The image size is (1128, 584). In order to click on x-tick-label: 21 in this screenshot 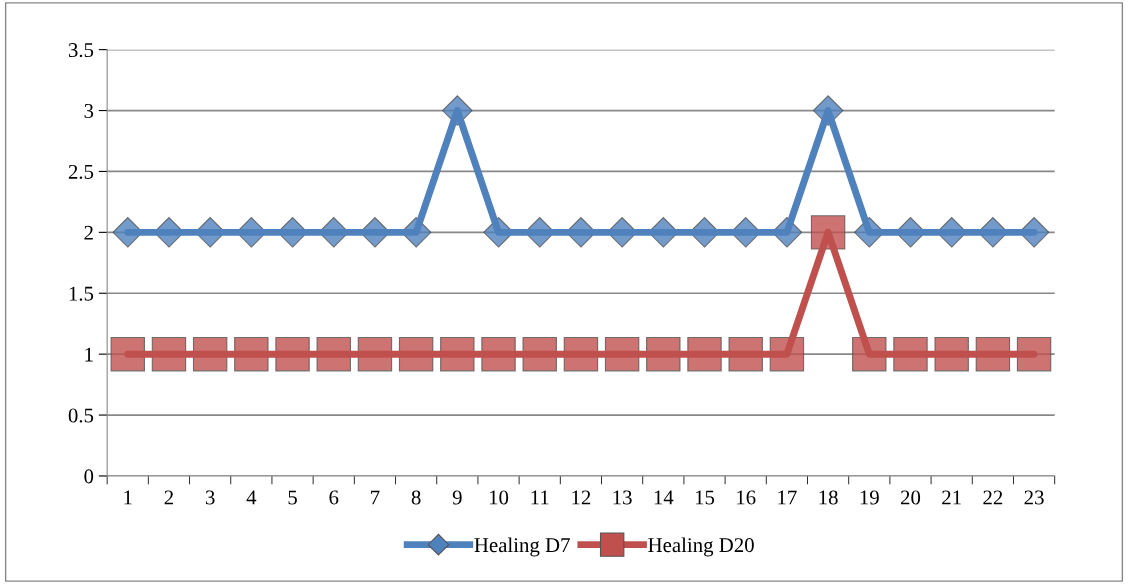, I will do `click(951, 497)`.